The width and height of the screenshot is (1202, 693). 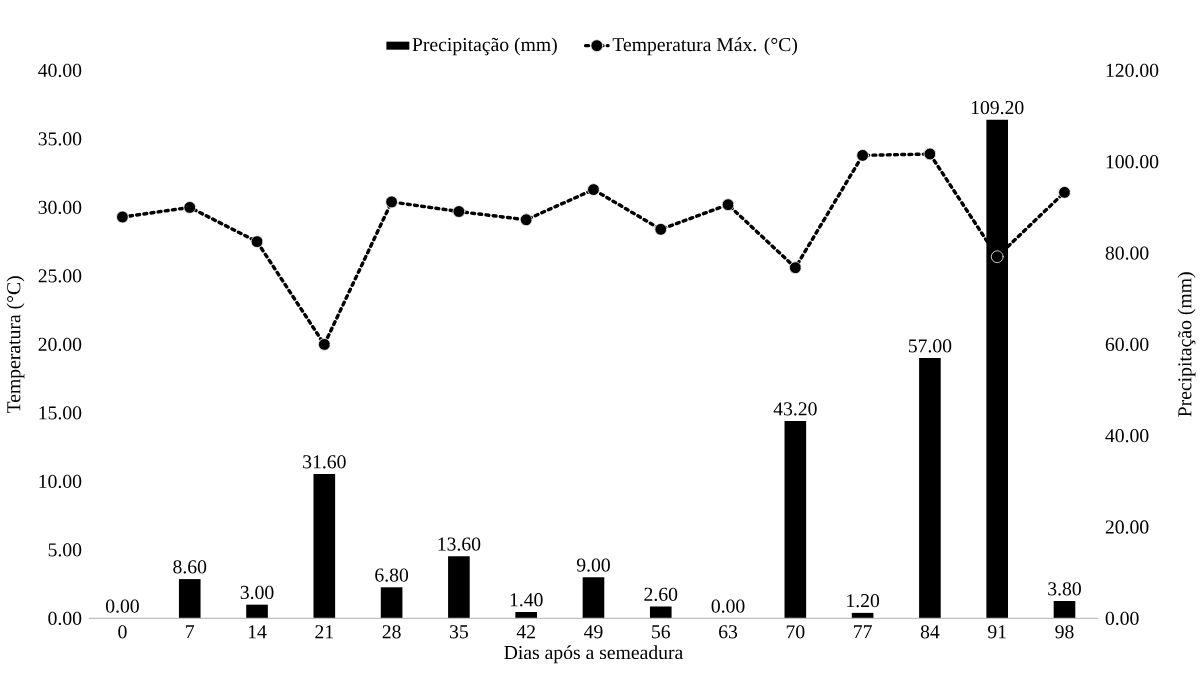 I want to click on y2-tick-label: 0.00, so click(x=1122, y=618).